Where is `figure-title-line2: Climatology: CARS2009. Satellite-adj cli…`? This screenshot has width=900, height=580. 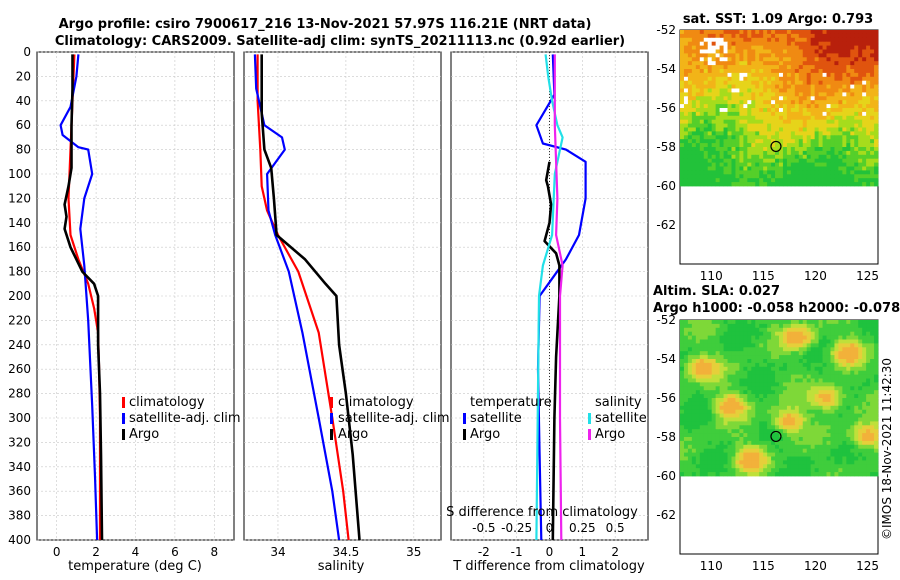
figure-title-line2: Climatology: CARS2009. Satellite-adj cli… is located at coordinates (340, 41).